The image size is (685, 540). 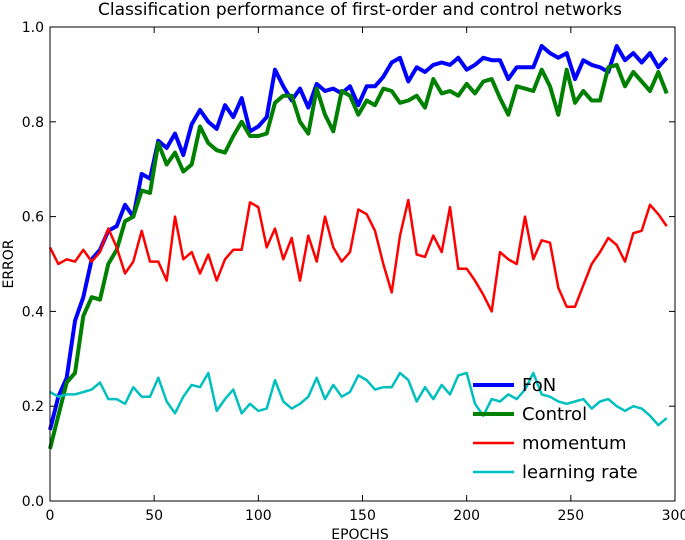 What do you see at coordinates (33, 28) in the screenshot?
I see `y-tick-label: 1.0` at bounding box center [33, 28].